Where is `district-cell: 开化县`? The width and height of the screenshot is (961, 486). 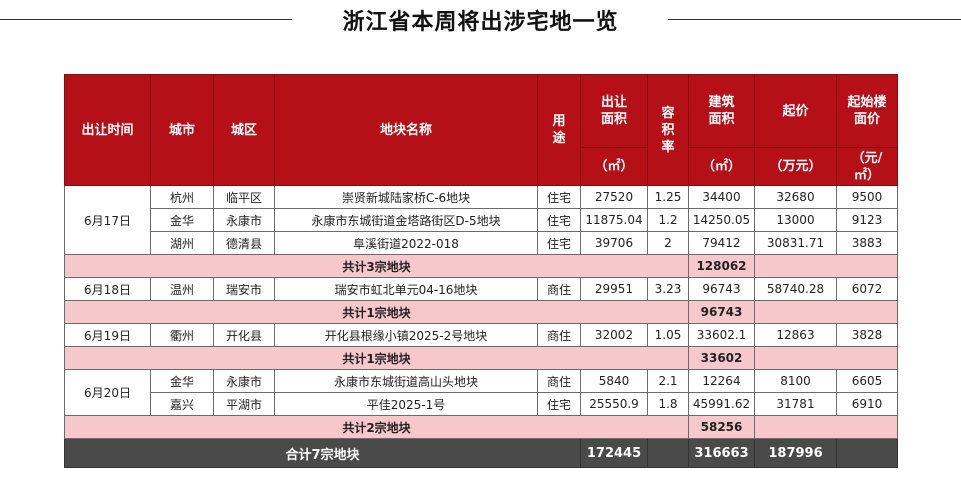
district-cell: 开化县 is located at coordinates (244, 335).